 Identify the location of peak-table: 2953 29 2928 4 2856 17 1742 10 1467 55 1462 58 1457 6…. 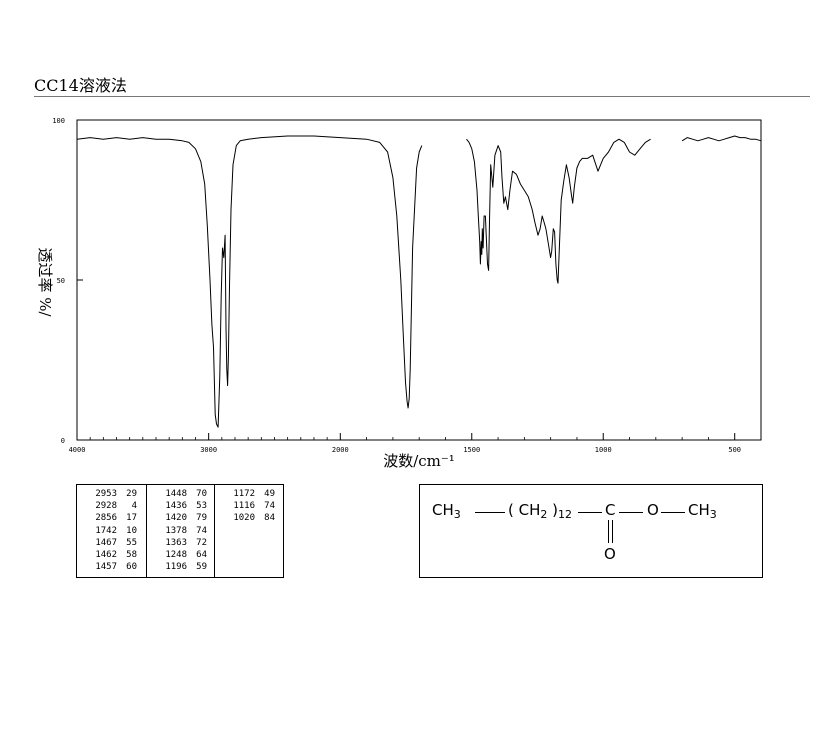
(180, 531).